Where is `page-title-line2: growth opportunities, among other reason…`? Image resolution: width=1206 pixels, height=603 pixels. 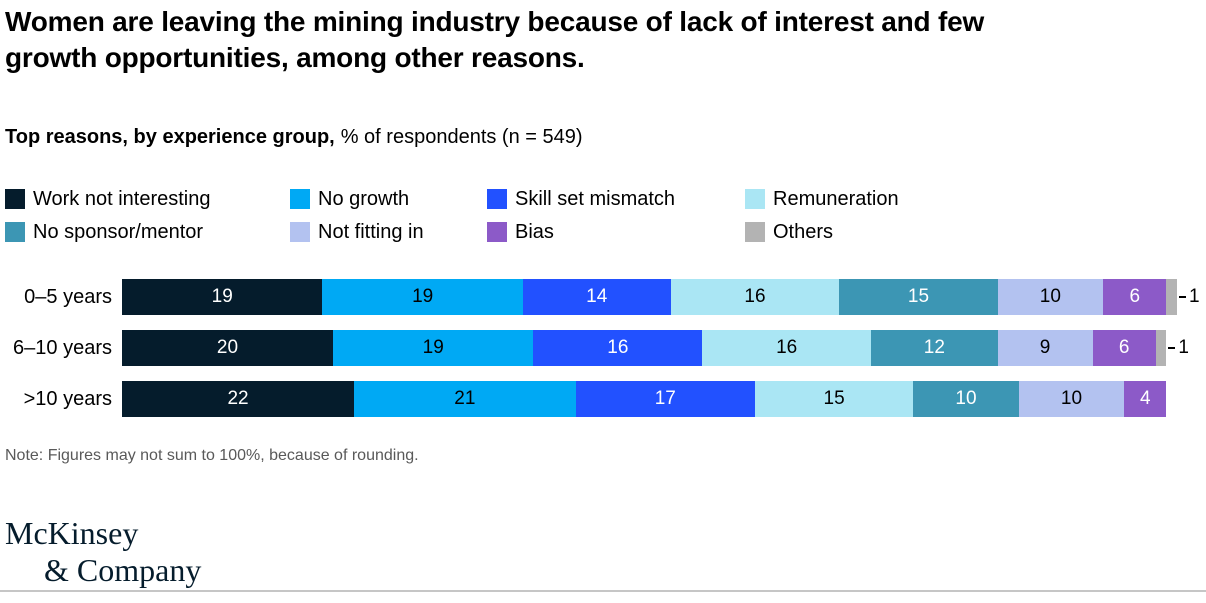 page-title-line2: growth opportunities, among other reason… is located at coordinates (295, 58).